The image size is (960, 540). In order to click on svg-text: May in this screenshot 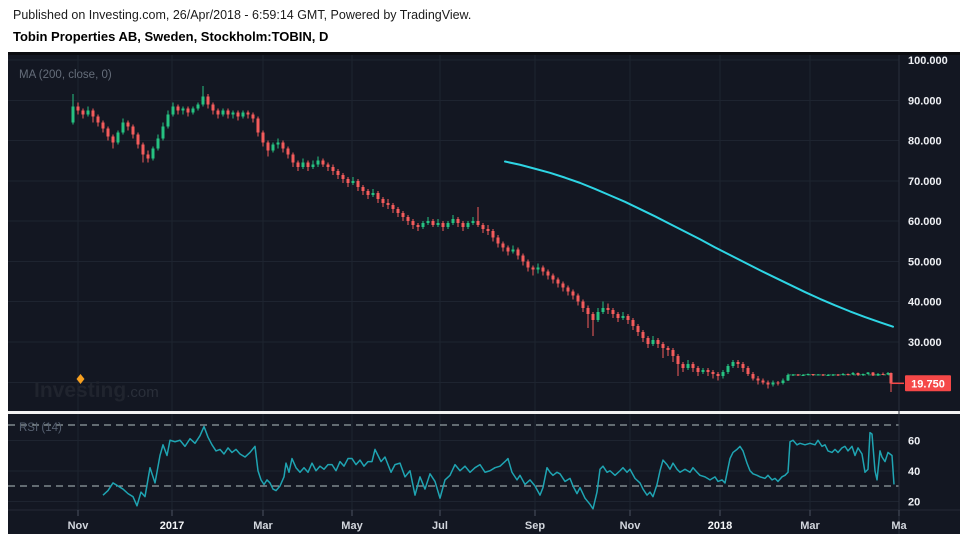, I will do `click(352, 526)`.